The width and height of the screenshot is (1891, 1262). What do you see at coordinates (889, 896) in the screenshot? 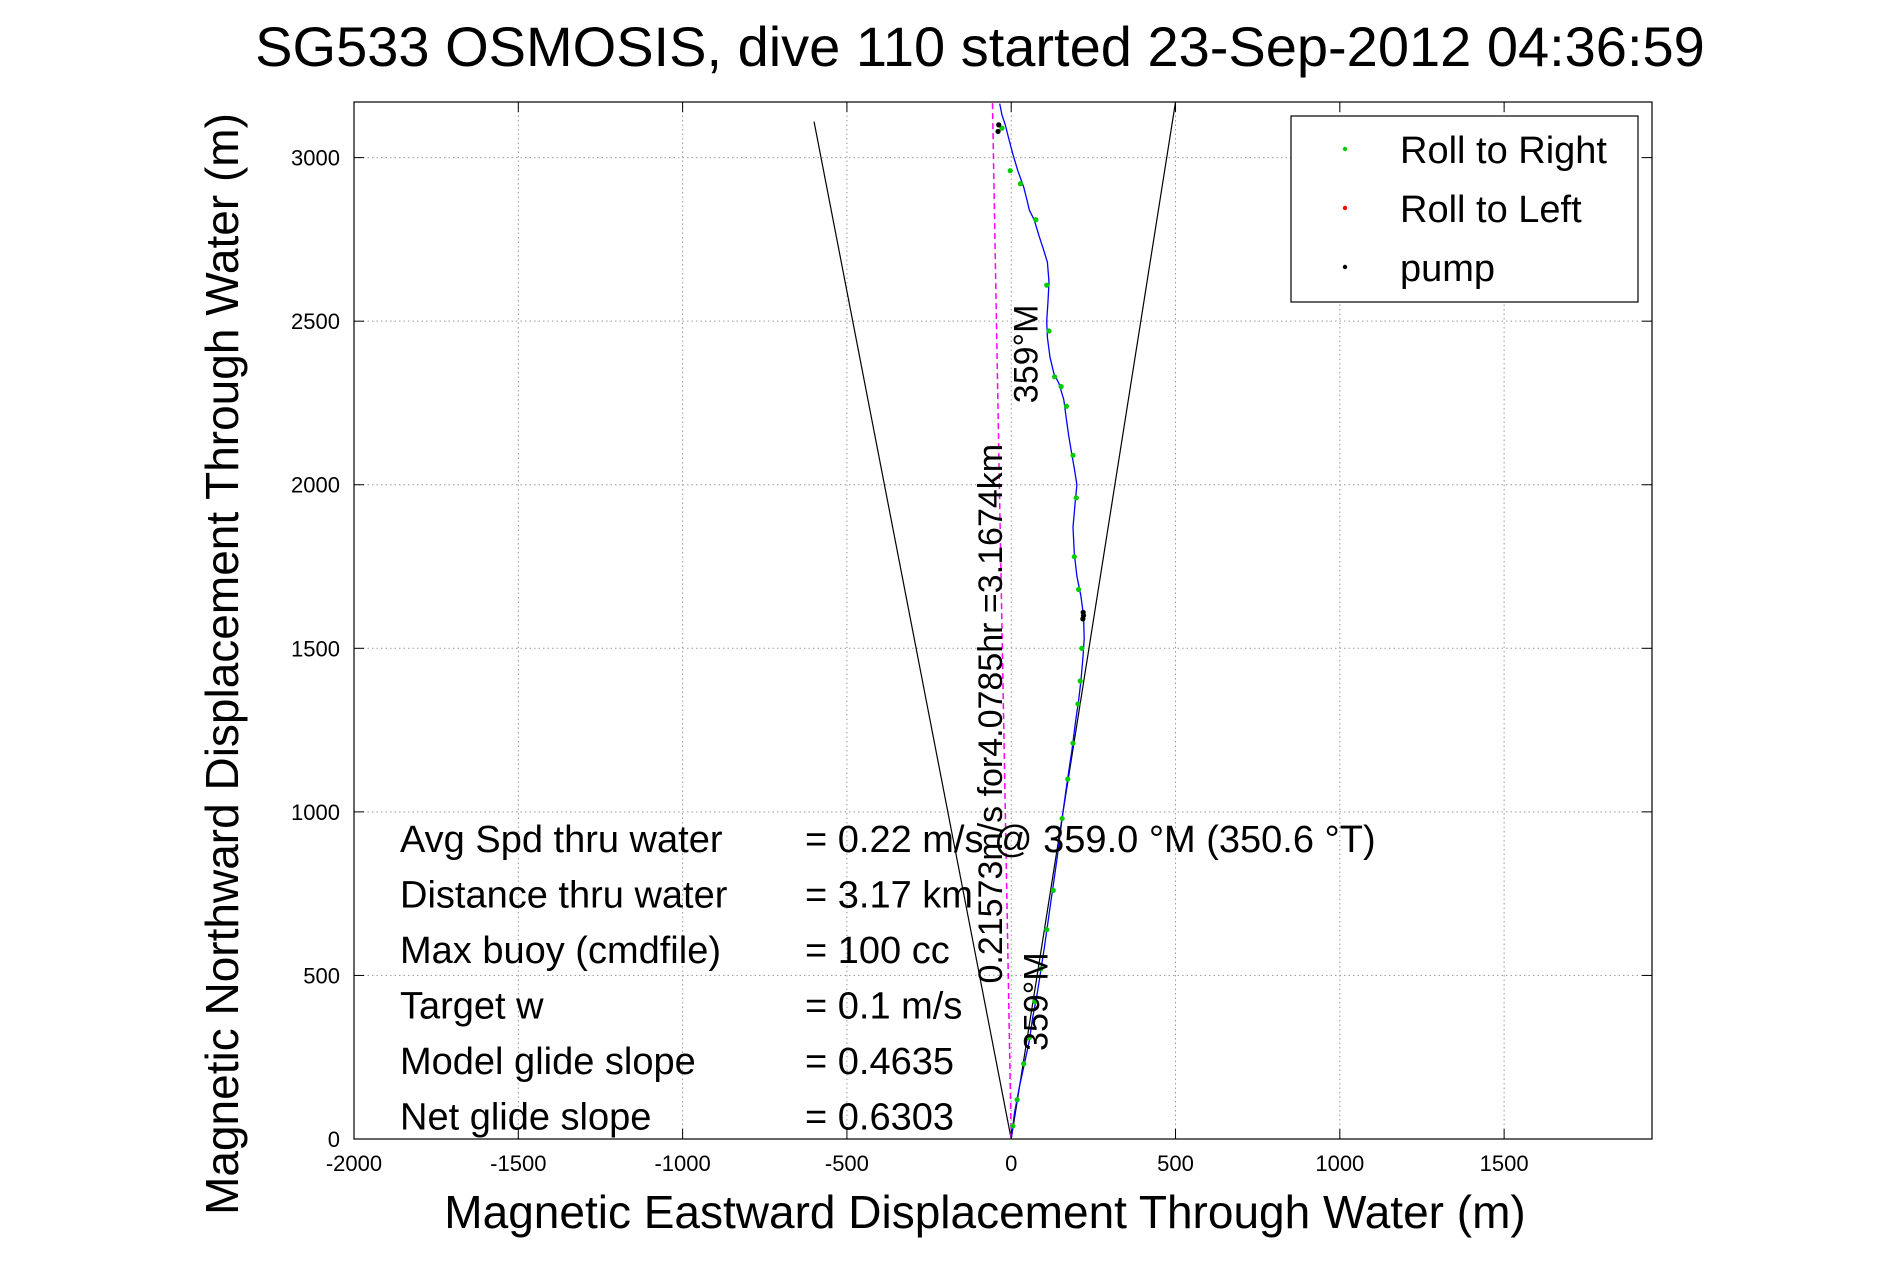
I see `stat-value: = 3.17 km` at bounding box center [889, 896].